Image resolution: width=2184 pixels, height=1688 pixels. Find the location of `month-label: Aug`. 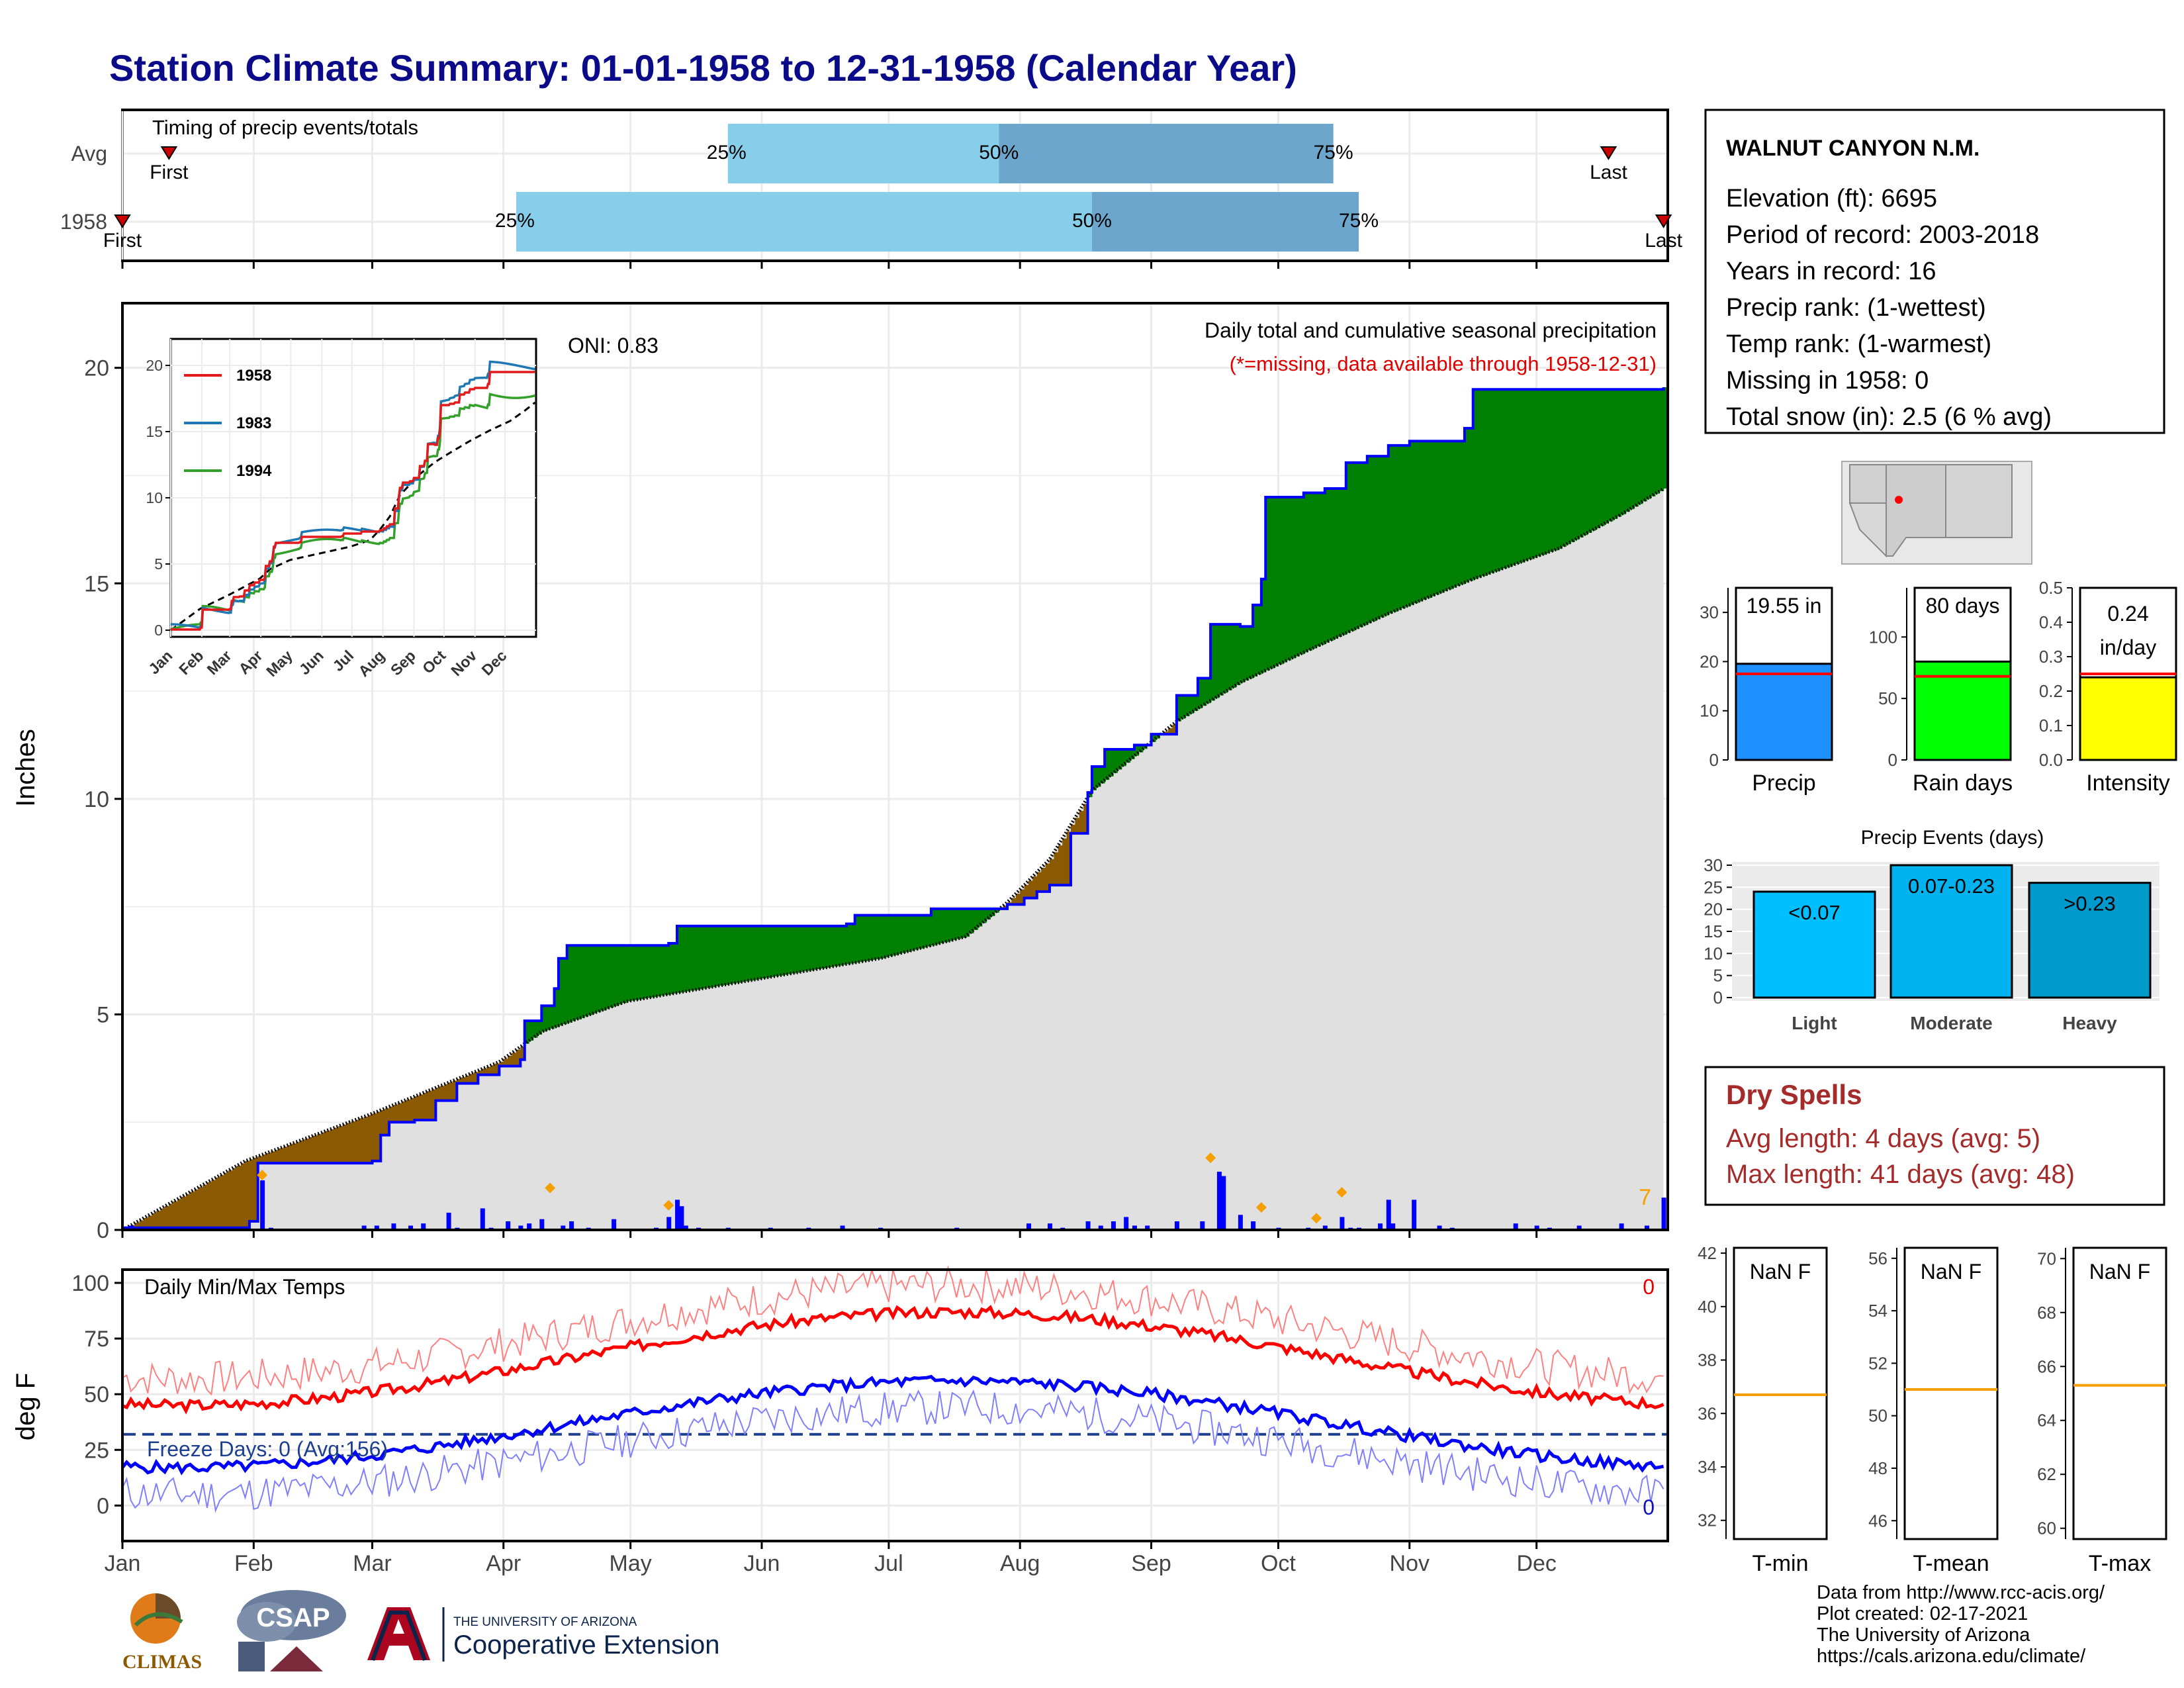

month-label: Aug is located at coordinates (1020, 1563).